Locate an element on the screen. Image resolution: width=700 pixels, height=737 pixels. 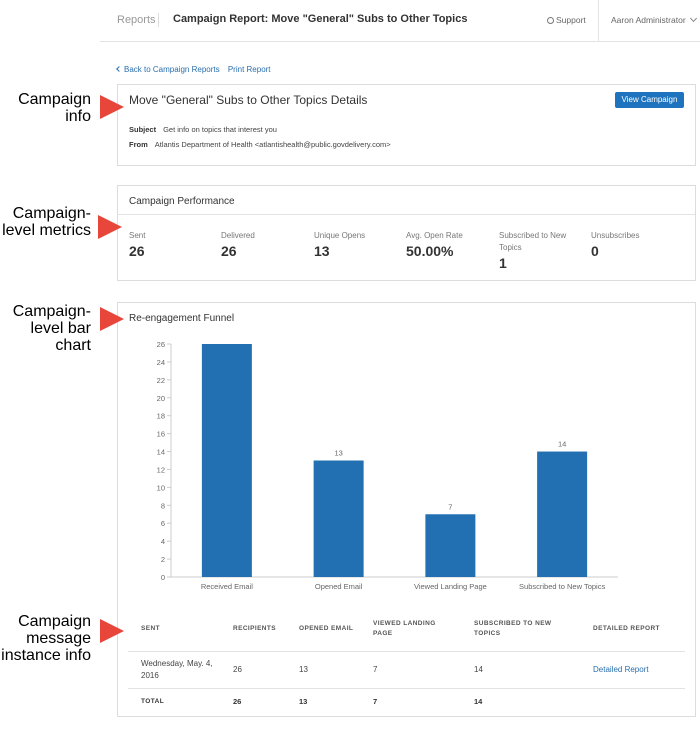
annotation-message-instance: Campaign message instance info is located at coordinates (45, 638).